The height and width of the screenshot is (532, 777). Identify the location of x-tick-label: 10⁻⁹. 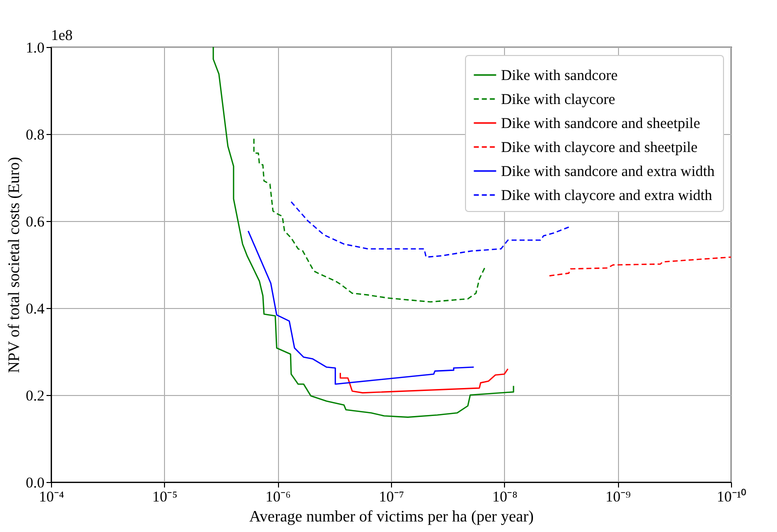
(618, 498).